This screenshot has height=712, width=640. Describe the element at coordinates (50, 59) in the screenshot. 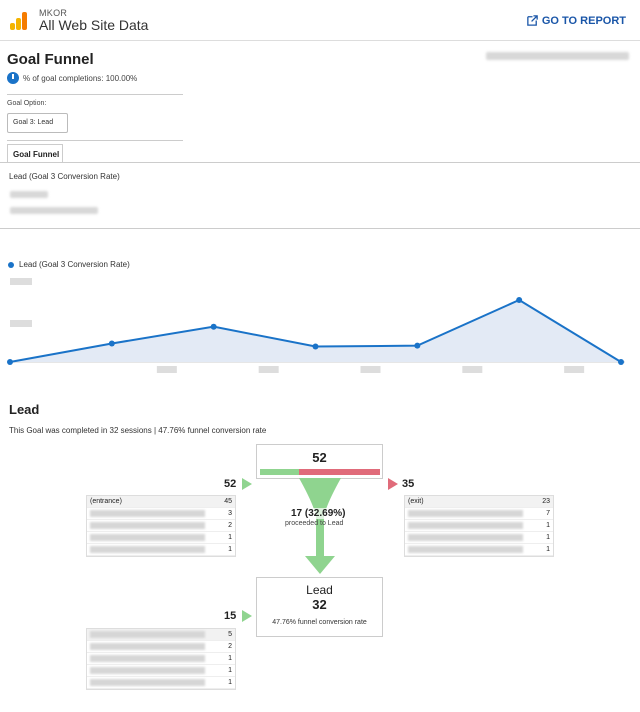

I see `page-title: Goal Funnel` at that location.